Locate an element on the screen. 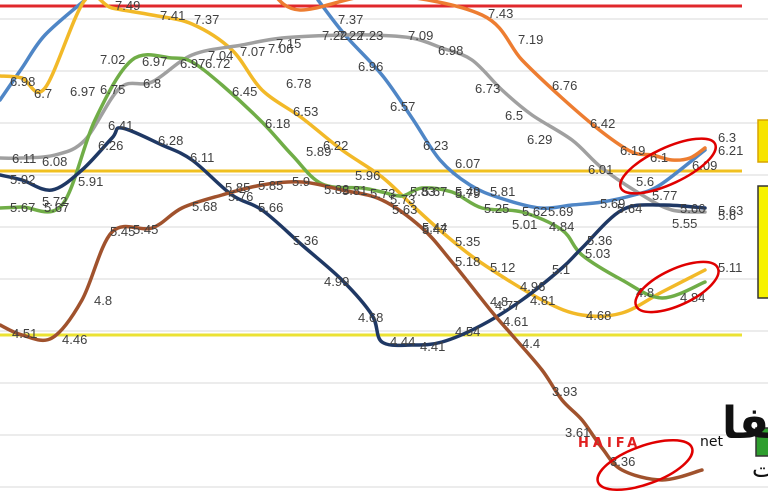  data-label: 6.28 is located at coordinates (170, 140).